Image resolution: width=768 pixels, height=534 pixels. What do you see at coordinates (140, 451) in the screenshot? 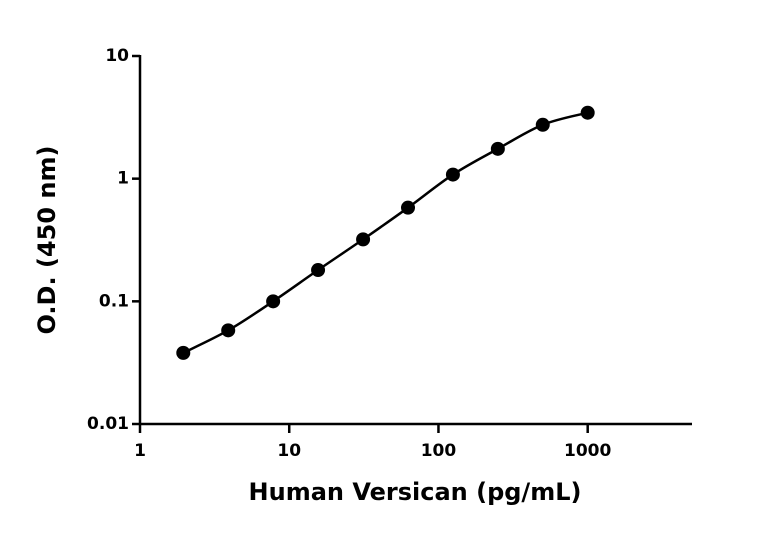
I see `x-tick-label: 1` at bounding box center [140, 451].